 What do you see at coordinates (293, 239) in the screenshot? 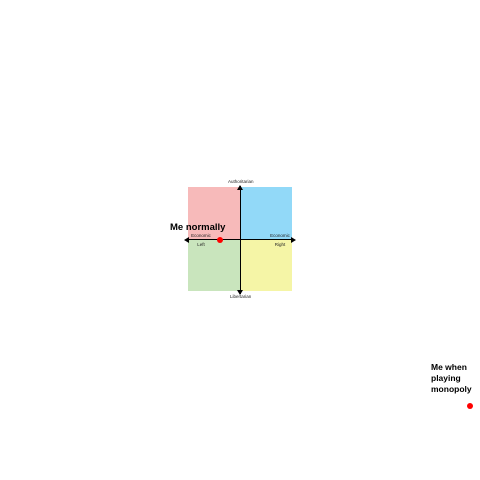
I see `arrow-right-icon` at bounding box center [293, 239].